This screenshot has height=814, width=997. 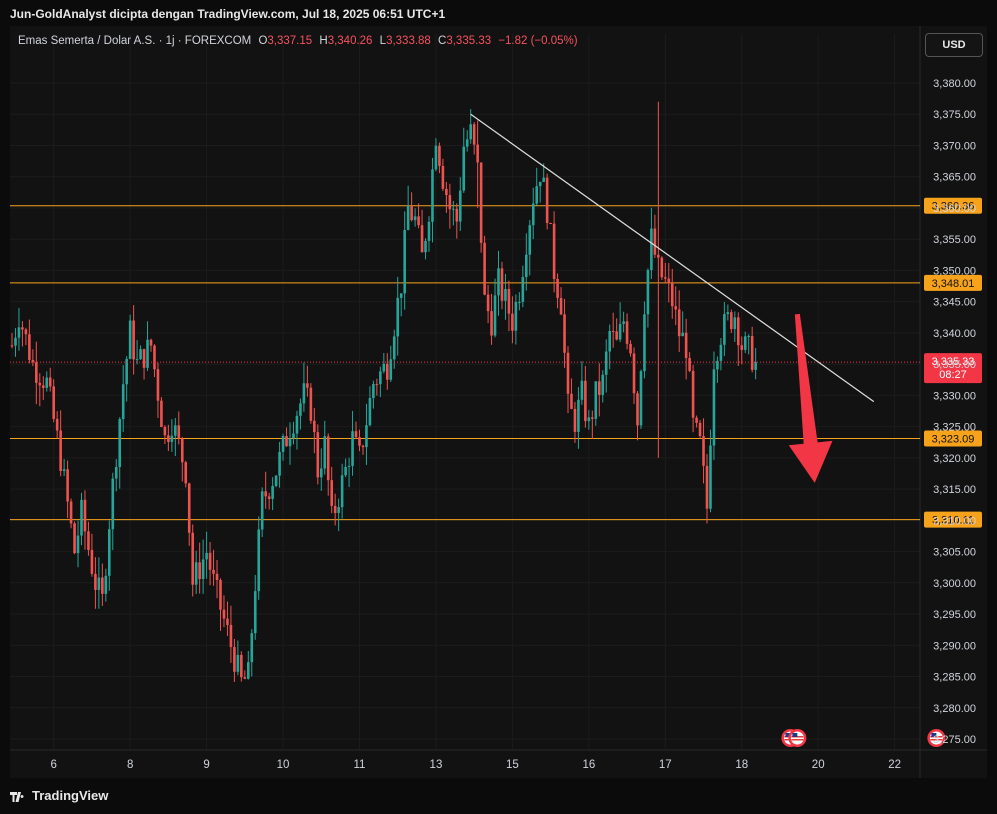 I want to click on current-price-badge, so click(x=953, y=368).